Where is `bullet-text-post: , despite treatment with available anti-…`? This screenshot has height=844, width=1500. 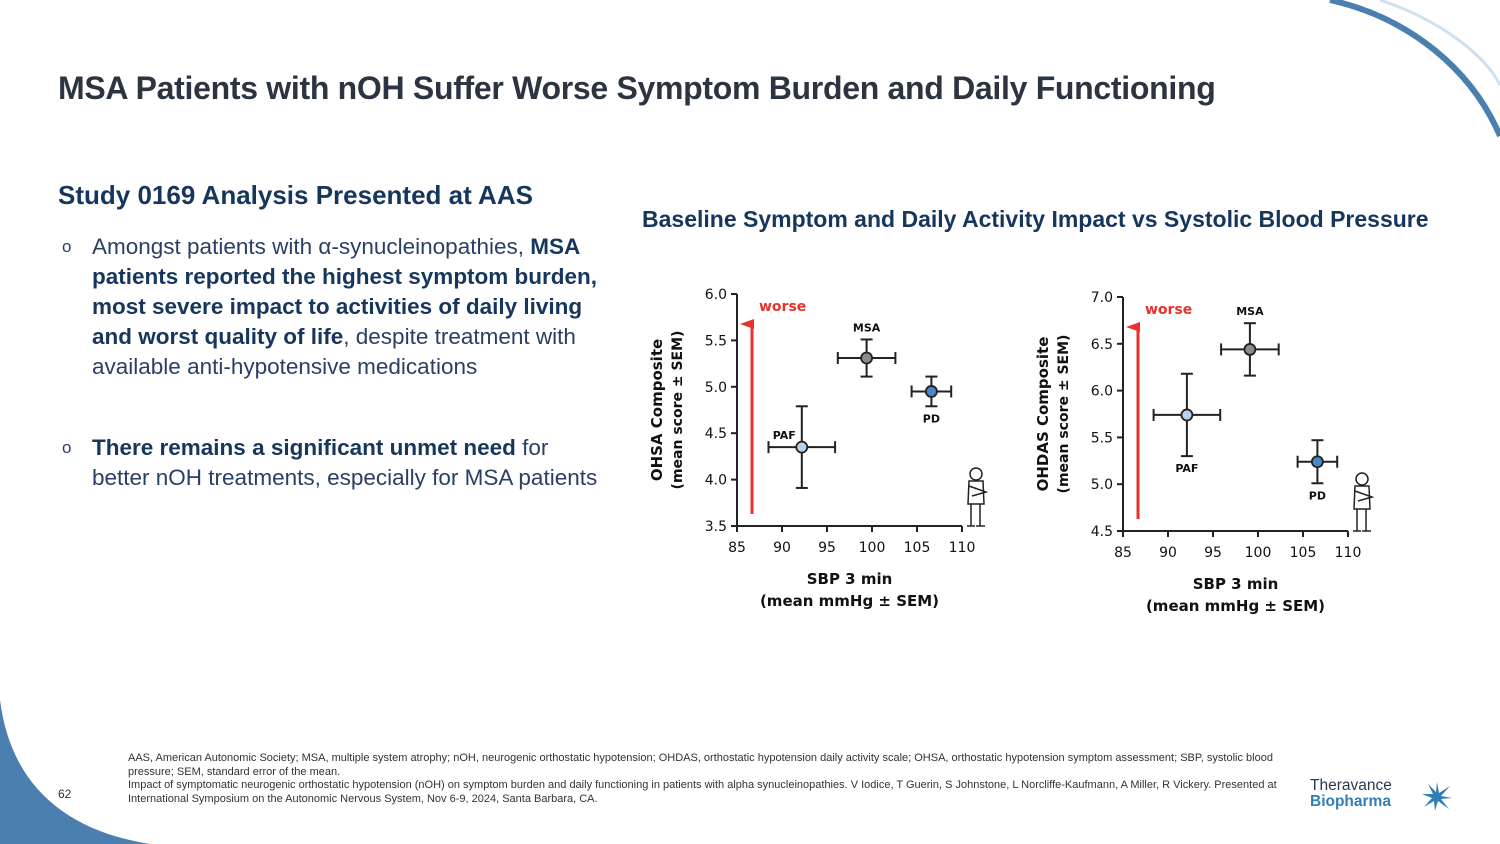
bullet-text-post: , despite treatment with available anti-… is located at coordinates (334, 351).